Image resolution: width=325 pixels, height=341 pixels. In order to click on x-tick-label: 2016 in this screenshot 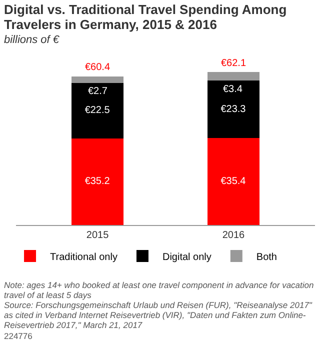, I will do `click(234, 235)`.